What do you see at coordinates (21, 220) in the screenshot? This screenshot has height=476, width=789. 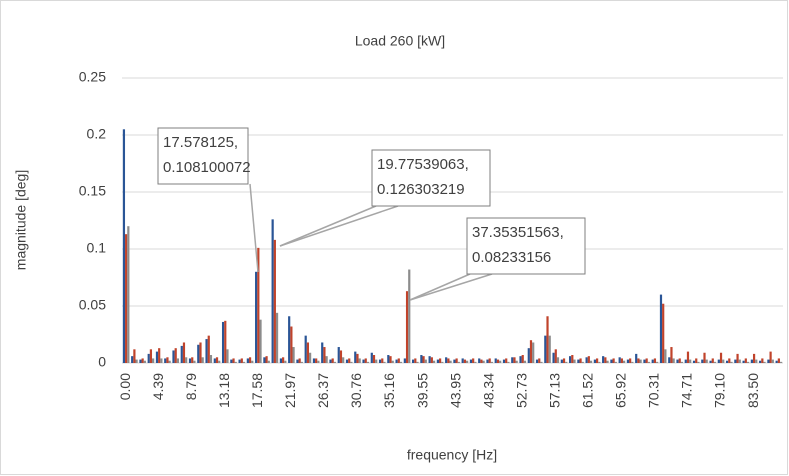 I see `y-axis-label: magnitude [deg]` at bounding box center [21, 220].